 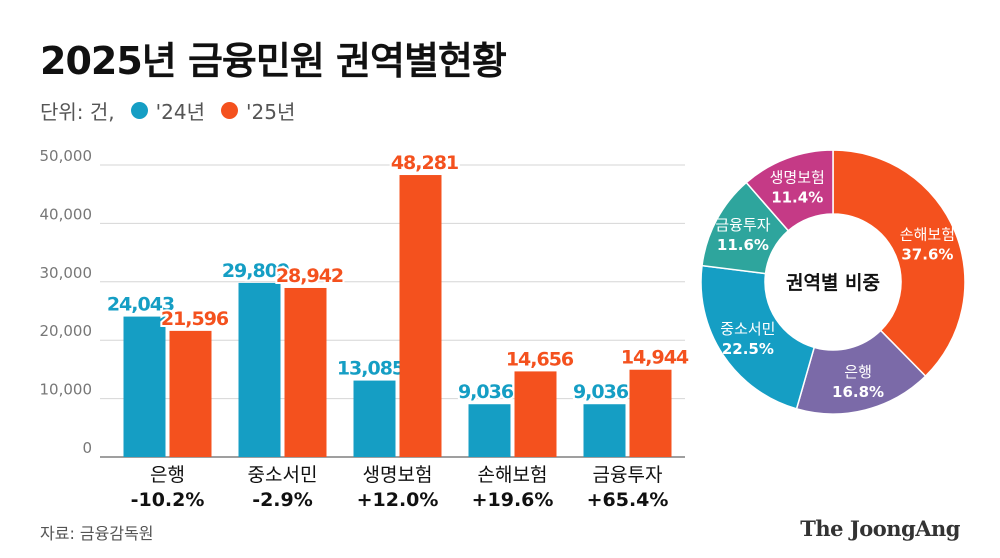 What do you see at coordinates (283, 475) in the screenshot?
I see `x-tick-label: 중소서민` at bounding box center [283, 475].